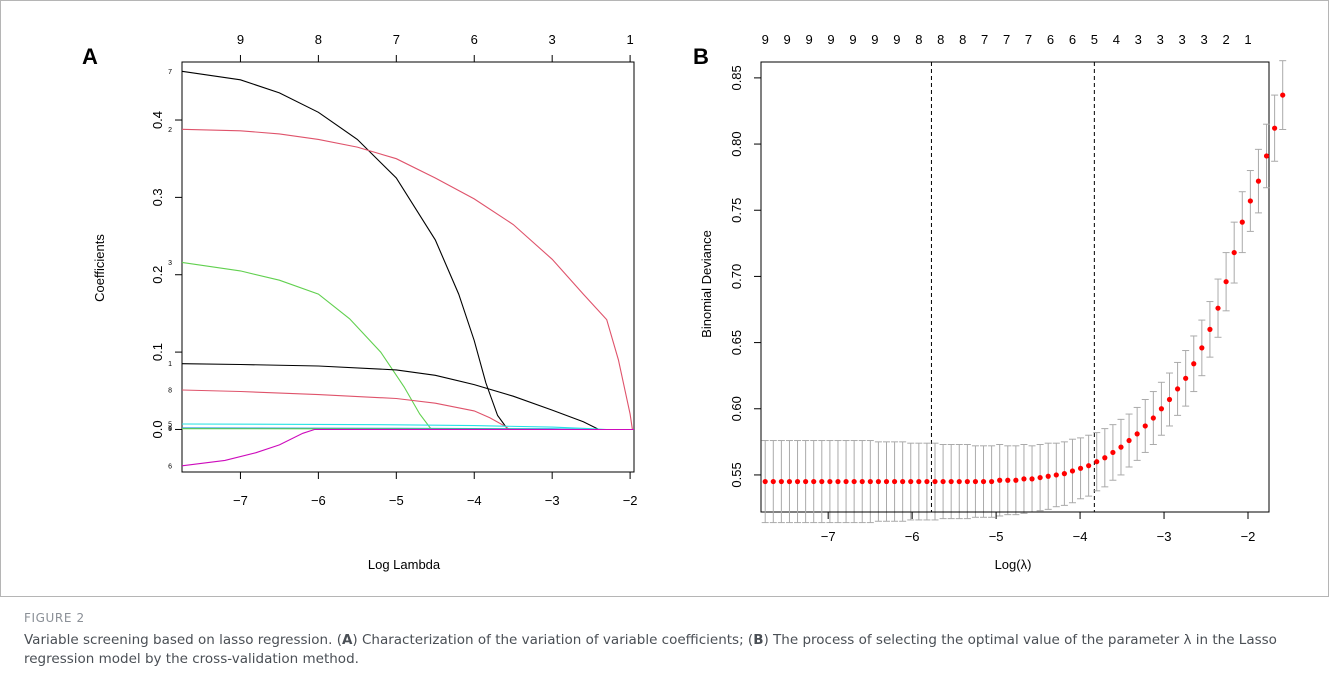 The width and height of the screenshot is (1331, 680). I want to click on top-label: 4, so click(1116, 39).